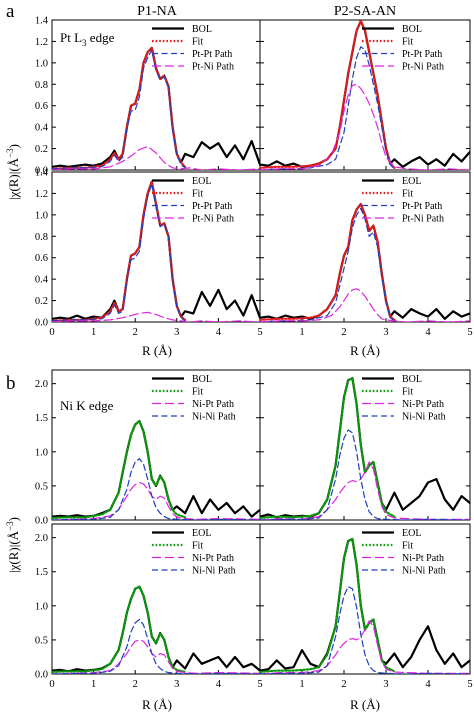  Describe the element at coordinates (41, 486) in the screenshot. I see `y-tick-label: 0.5` at that location.